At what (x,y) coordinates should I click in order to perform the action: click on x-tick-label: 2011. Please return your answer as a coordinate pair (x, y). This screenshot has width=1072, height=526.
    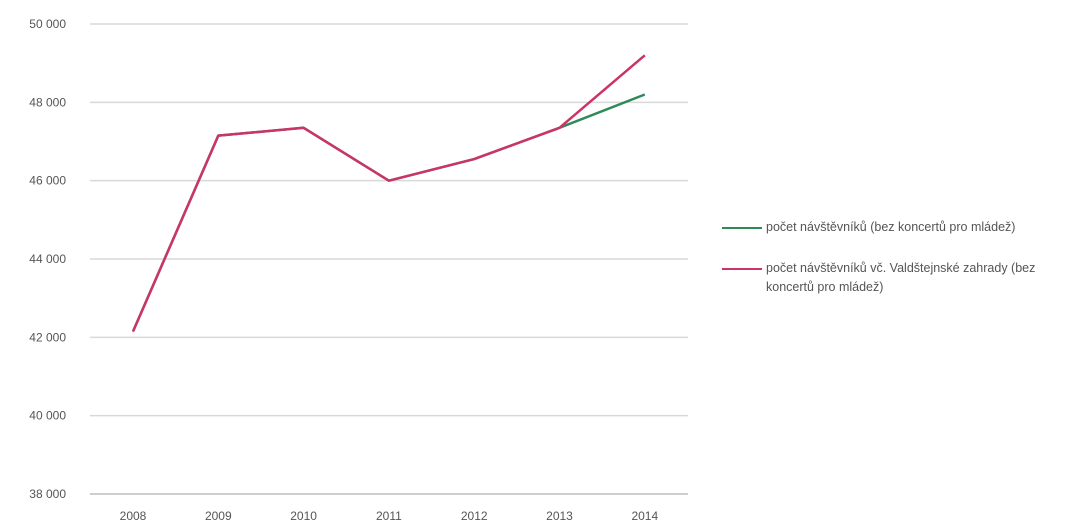
    Looking at the image, I should click on (389, 516).